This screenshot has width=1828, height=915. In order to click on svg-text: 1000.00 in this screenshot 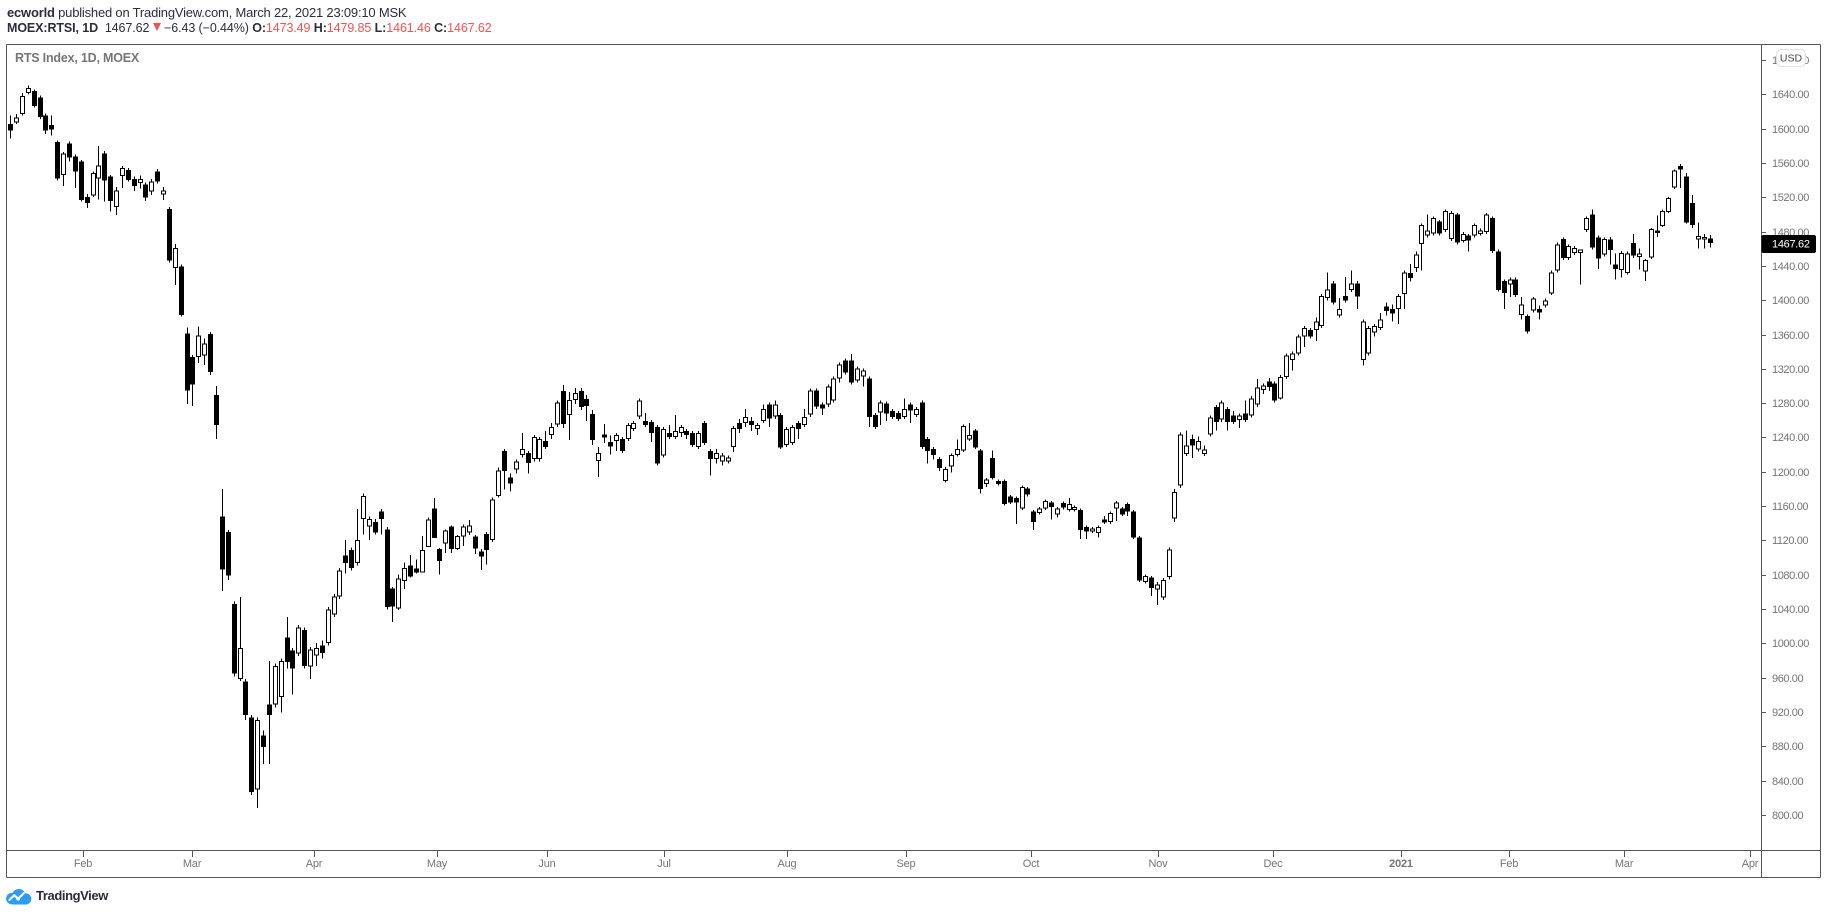, I will do `click(1790, 644)`.